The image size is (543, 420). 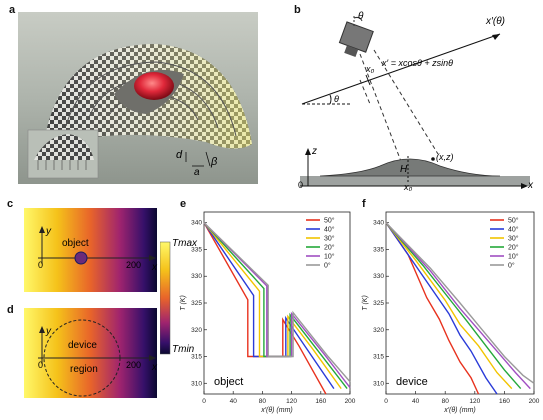 What do you see at coordinates (48, 231) in the screenshot?
I see `c-y-label: y` at bounding box center [48, 231].